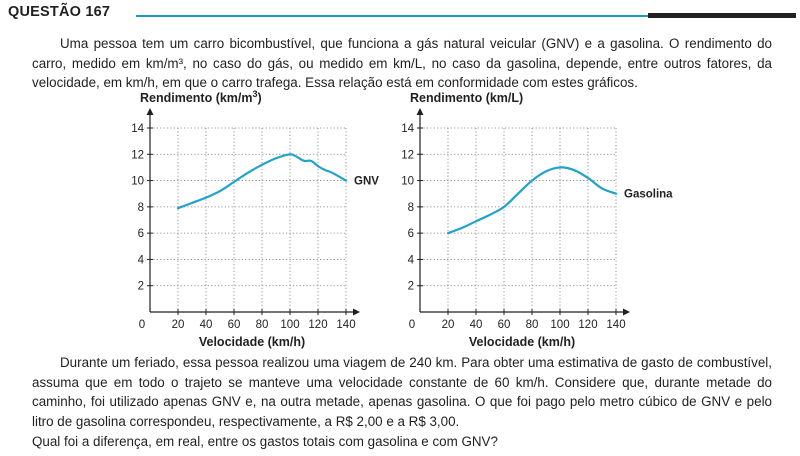 This screenshot has height=456, width=800. I want to click on question-number: QUESTÃO 167, so click(59, 12).